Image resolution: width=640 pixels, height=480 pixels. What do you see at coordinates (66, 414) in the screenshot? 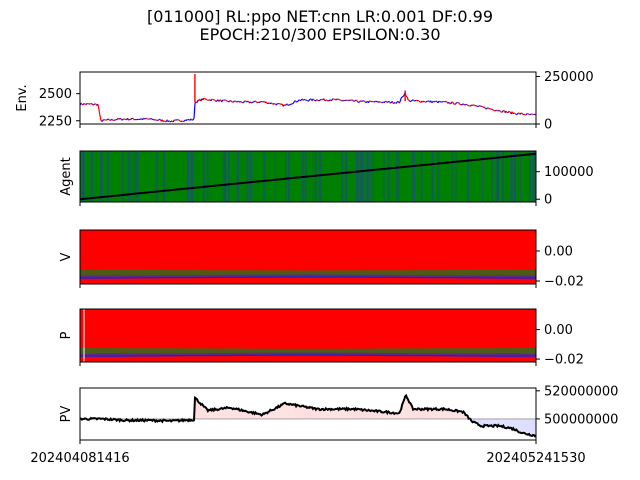
I see `ylabel-panel-5: PV` at bounding box center [66, 414].